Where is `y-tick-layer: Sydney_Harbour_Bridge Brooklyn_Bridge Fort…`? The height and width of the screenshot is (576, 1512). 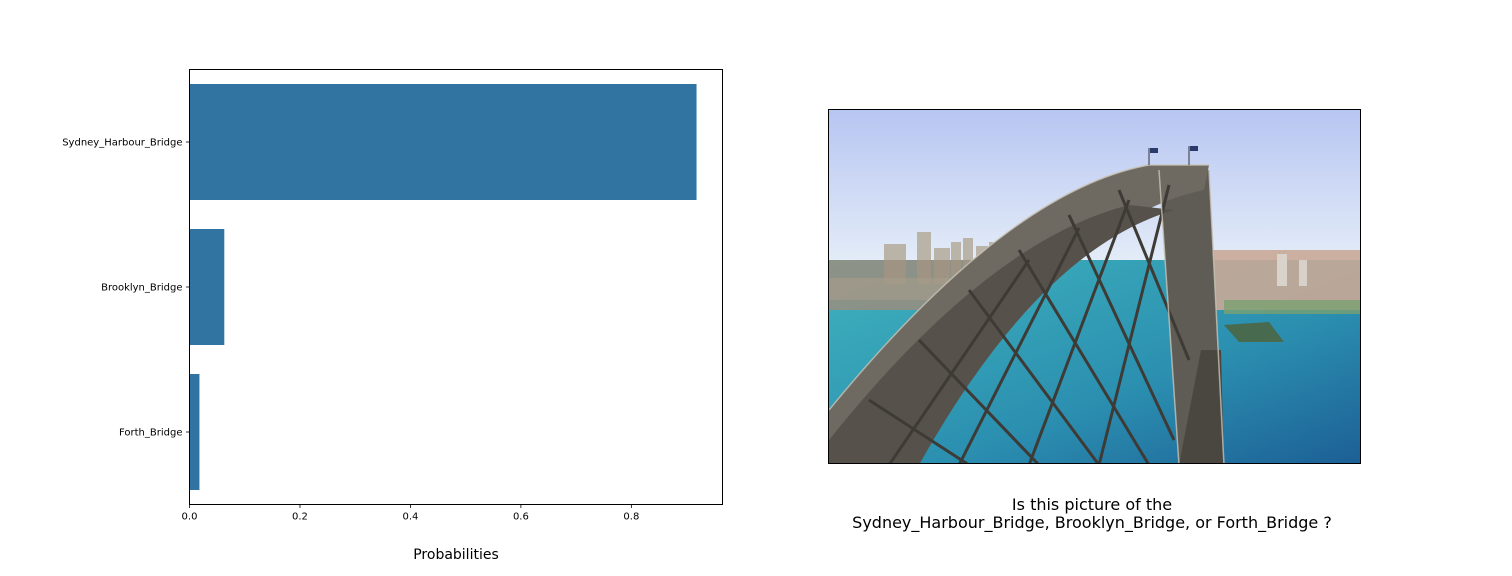
y-tick-layer: Sydney_Harbour_Bridge Brooklyn_Bridge Fort… is located at coordinates (126, 288).